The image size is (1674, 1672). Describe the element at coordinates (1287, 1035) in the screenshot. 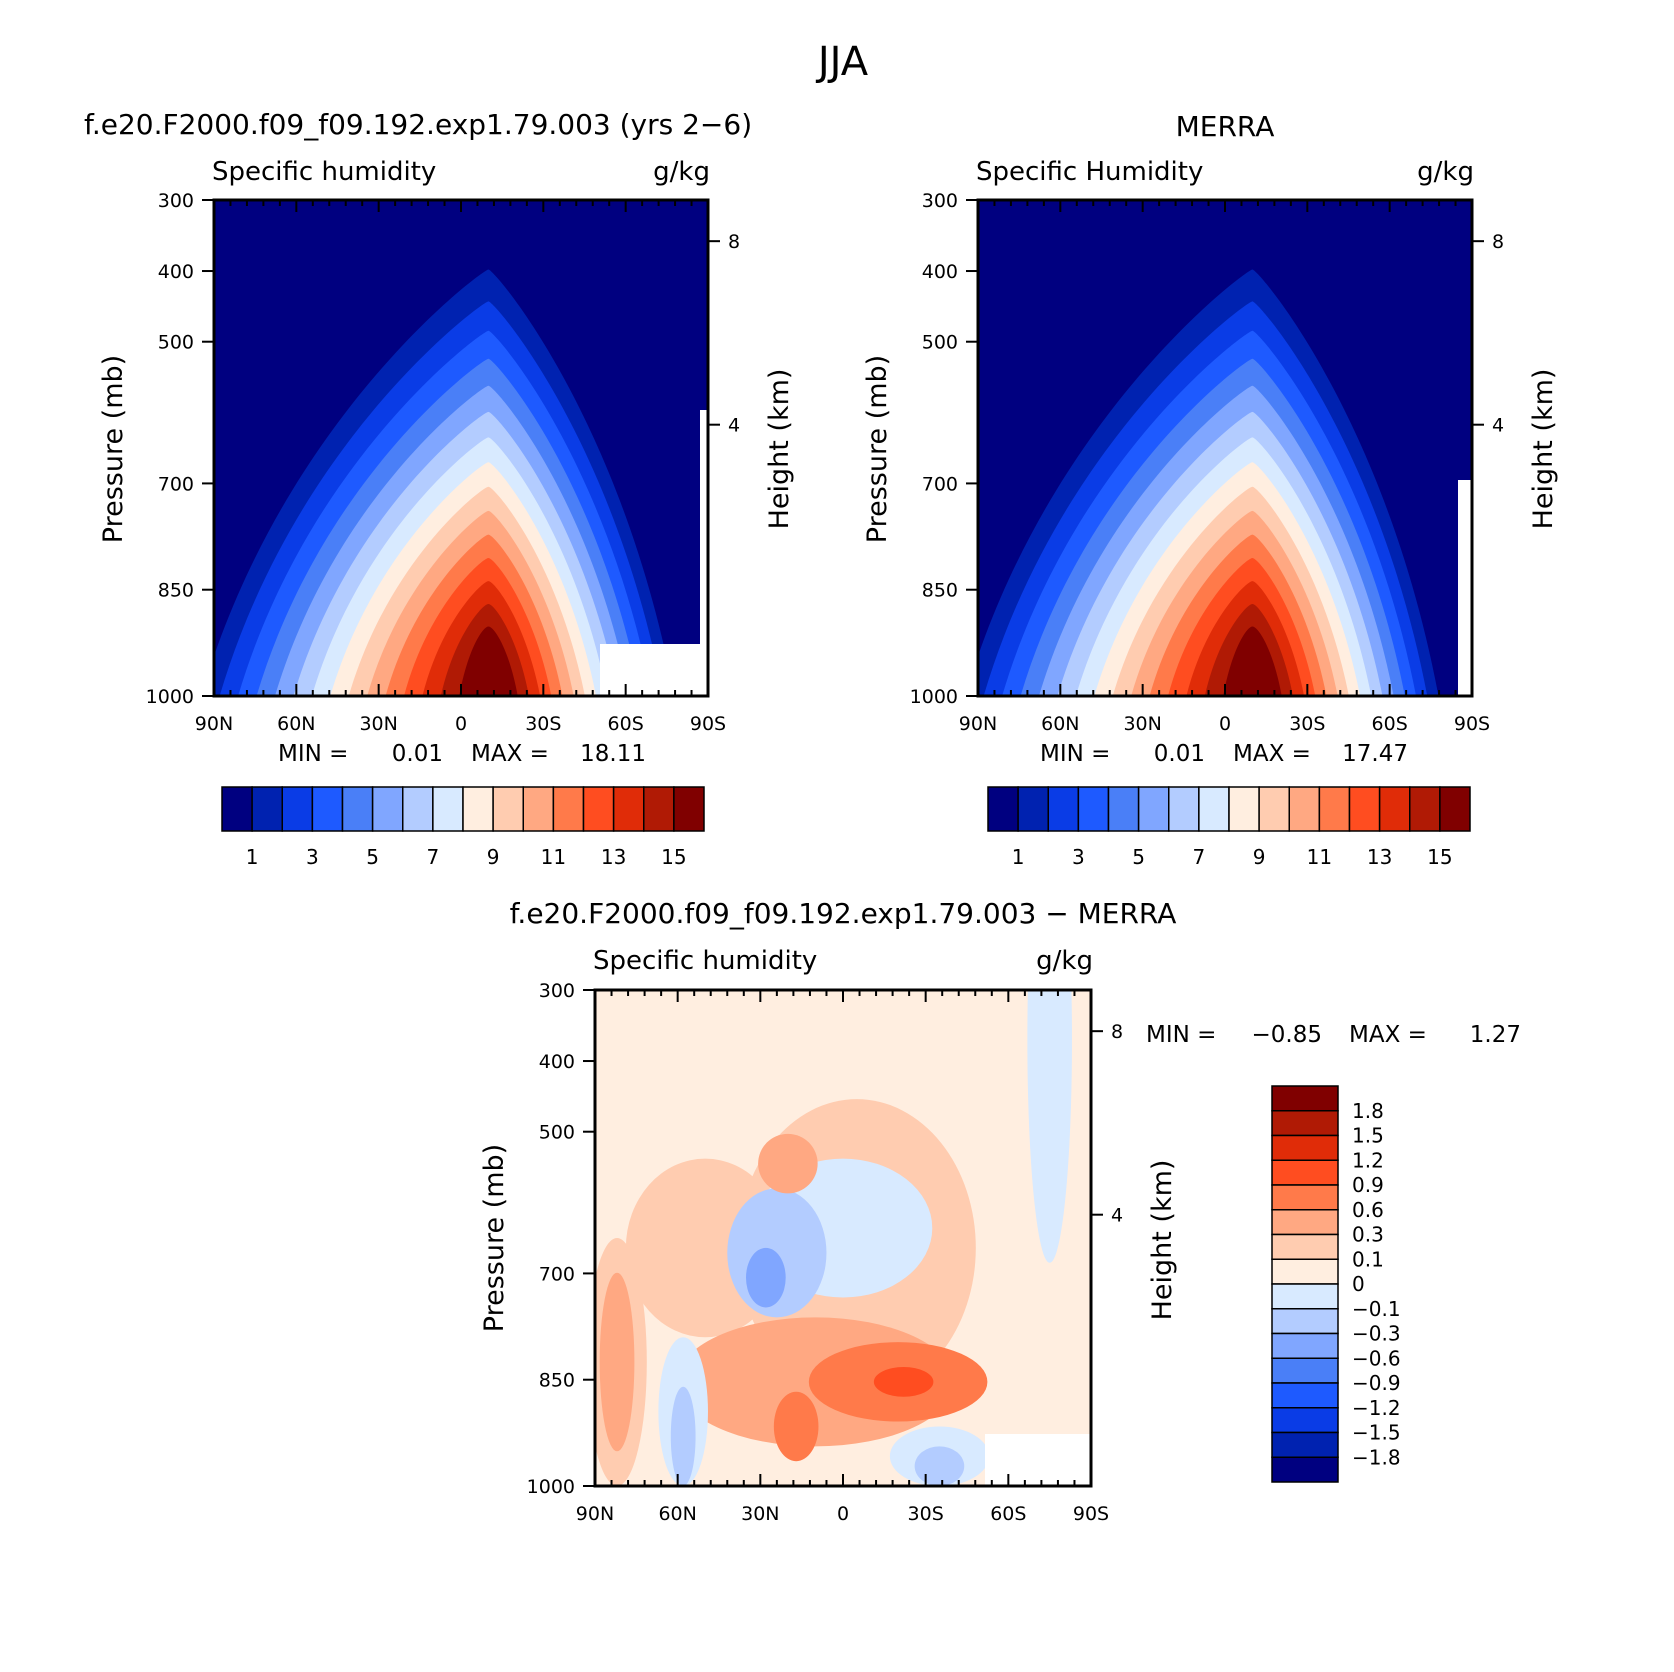

I see `panel-difference-min-value: −0.85` at that location.